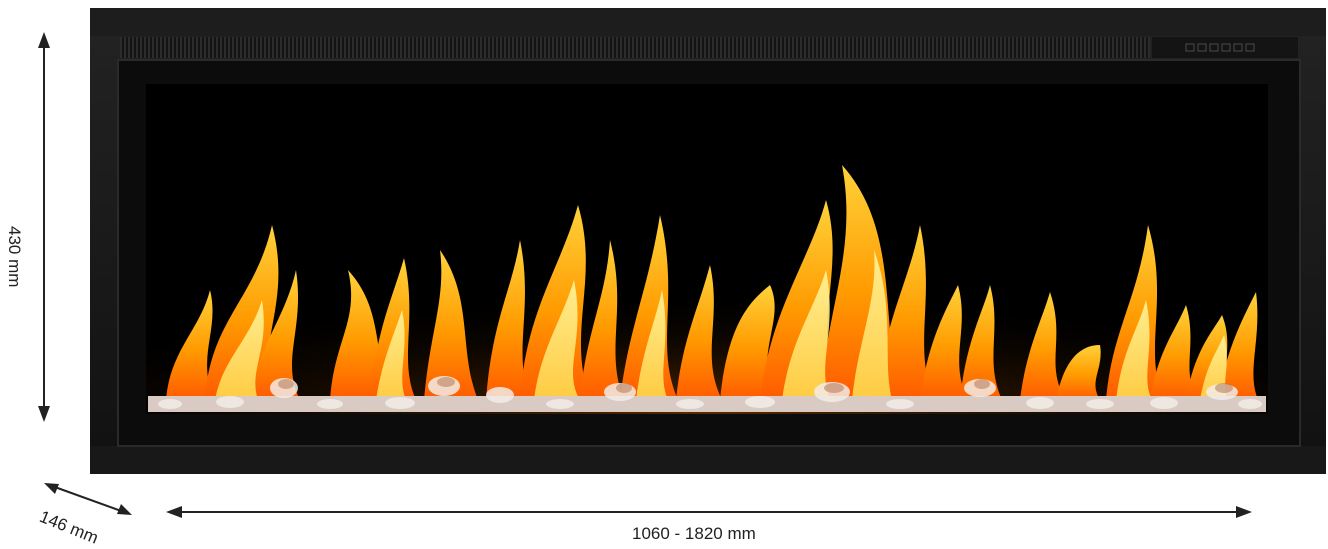 This screenshot has height=549, width=1328. I want to click on crystal-bed, so click(707, 394).